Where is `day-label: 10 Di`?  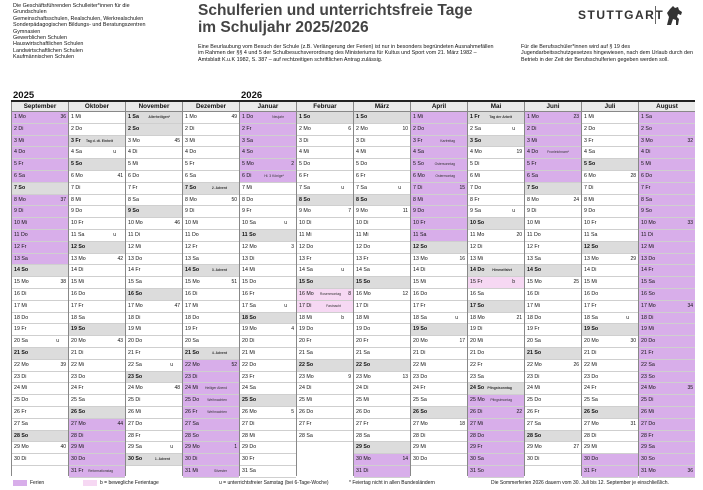
day-label: 10 Di is located at coordinates (305, 223).